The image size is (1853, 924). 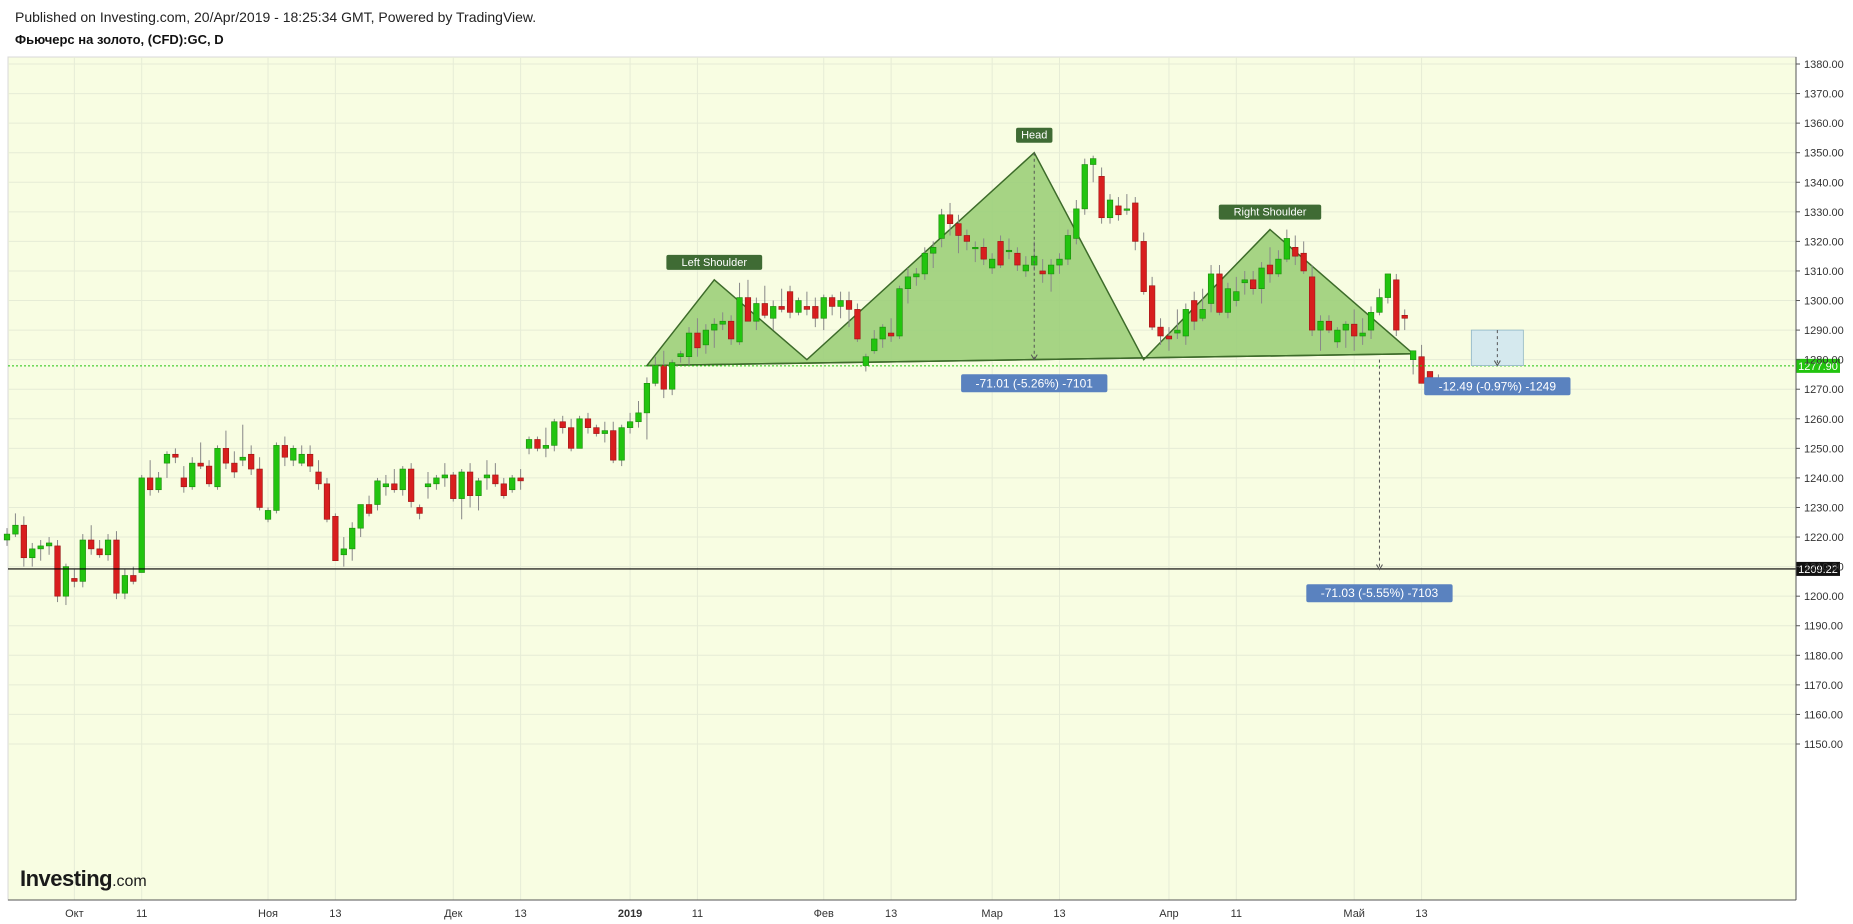 I want to click on y-tick-label: 1310.00, so click(x=1824, y=272).